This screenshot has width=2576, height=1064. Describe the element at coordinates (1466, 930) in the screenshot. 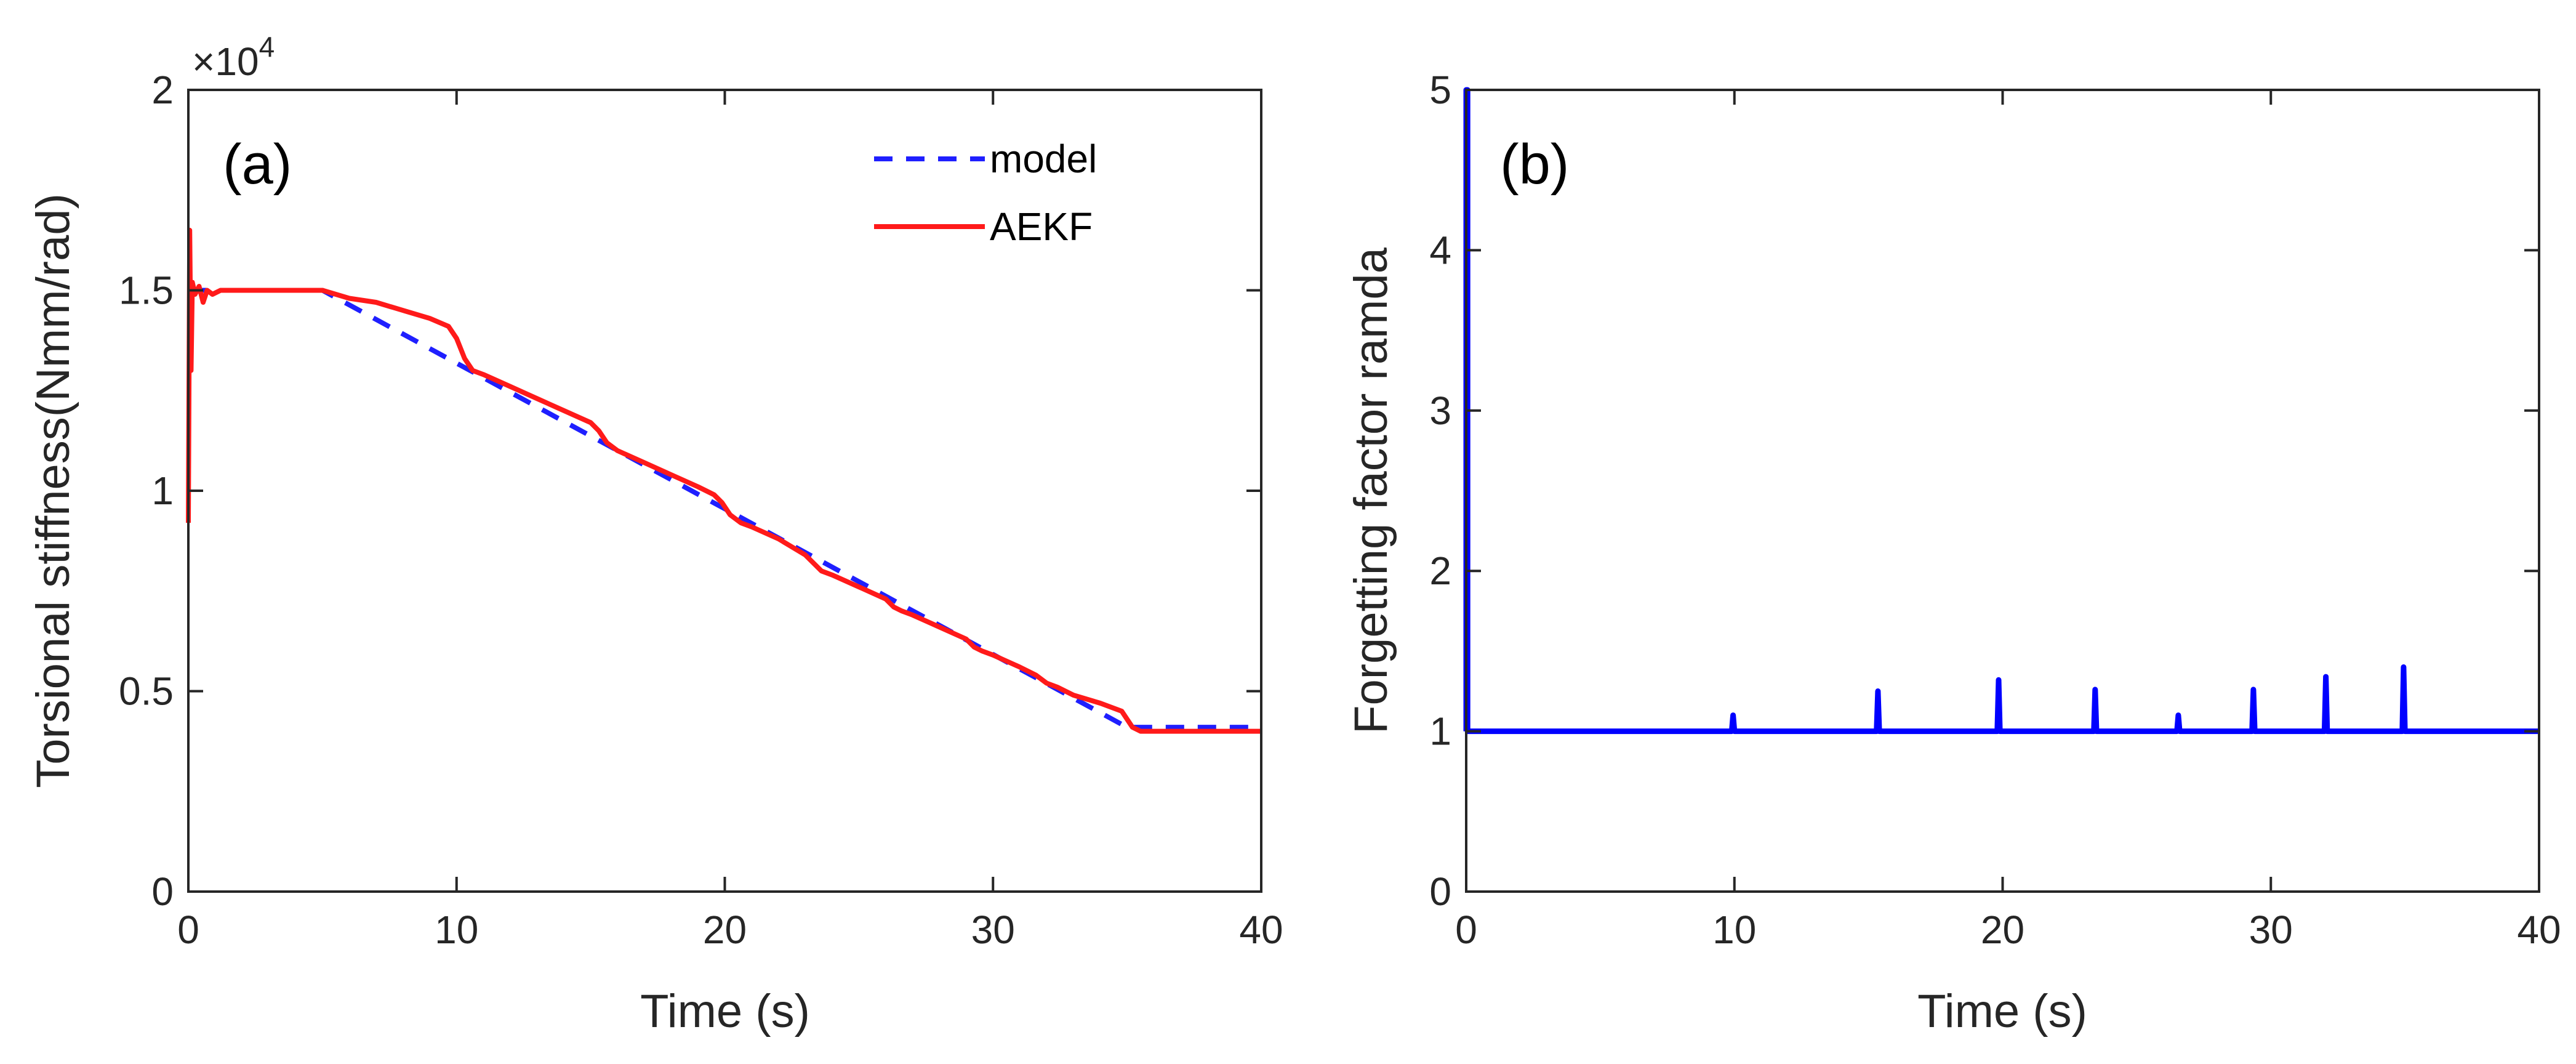

I see `panel-b-x-tick-label: 0` at that location.